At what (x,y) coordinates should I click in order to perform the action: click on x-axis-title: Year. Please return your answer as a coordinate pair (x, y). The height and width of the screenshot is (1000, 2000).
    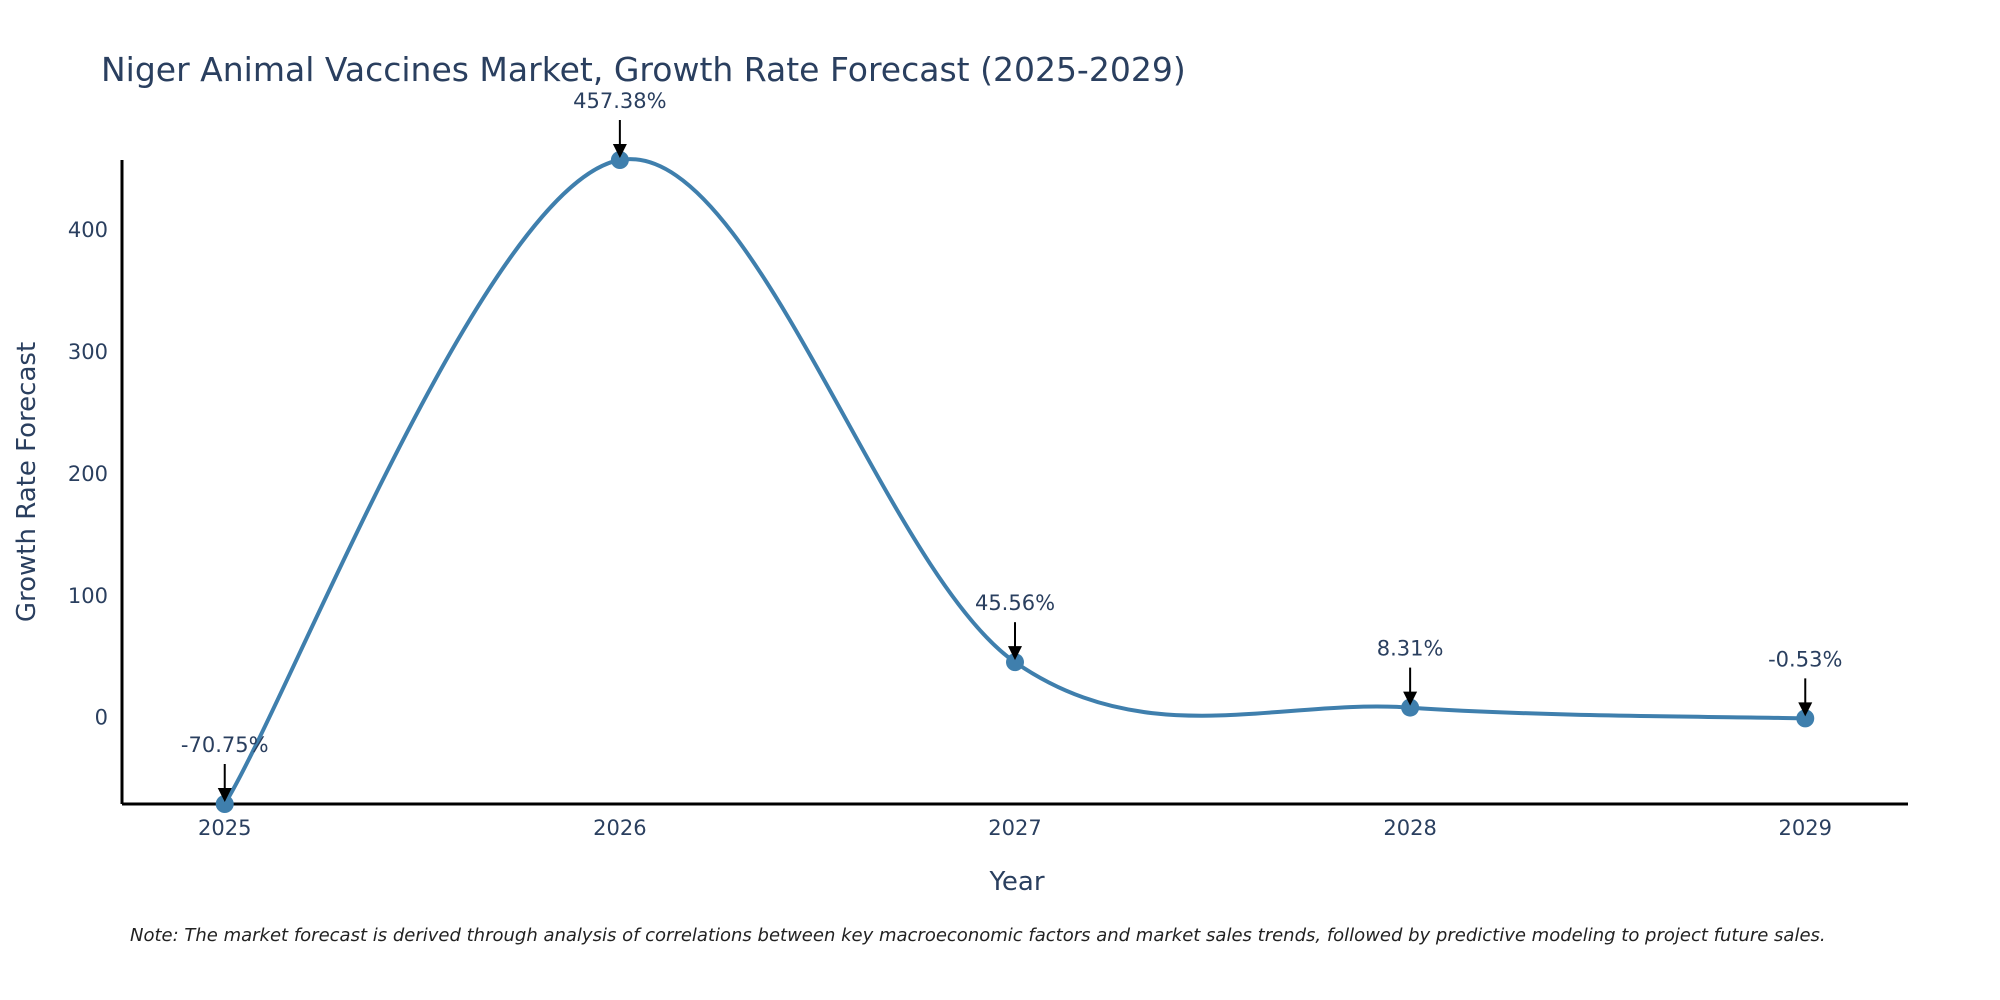
    Looking at the image, I should click on (1016, 882).